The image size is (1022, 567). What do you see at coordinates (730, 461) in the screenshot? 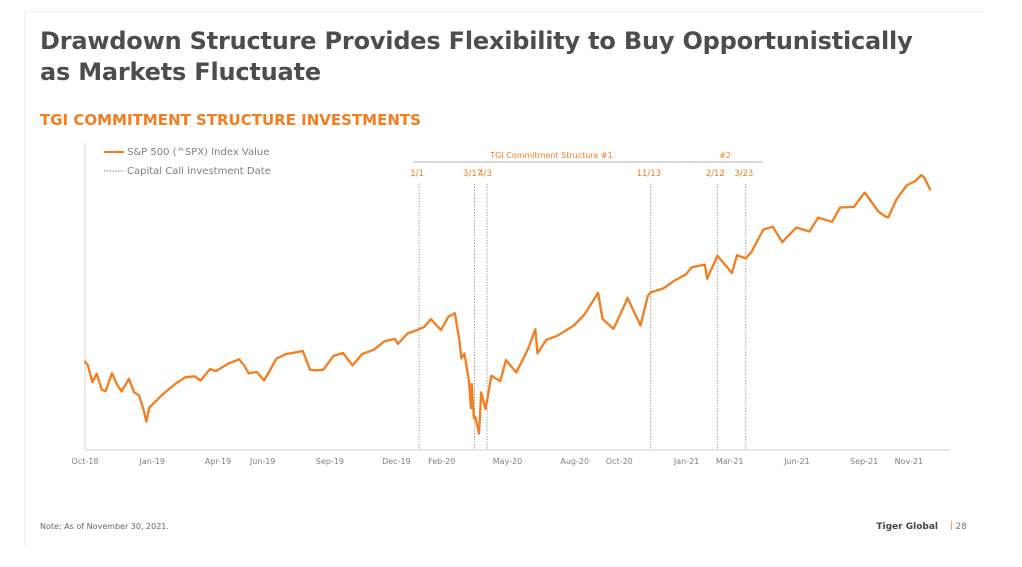
I see `x-tick-label-11: Mar-21` at bounding box center [730, 461].